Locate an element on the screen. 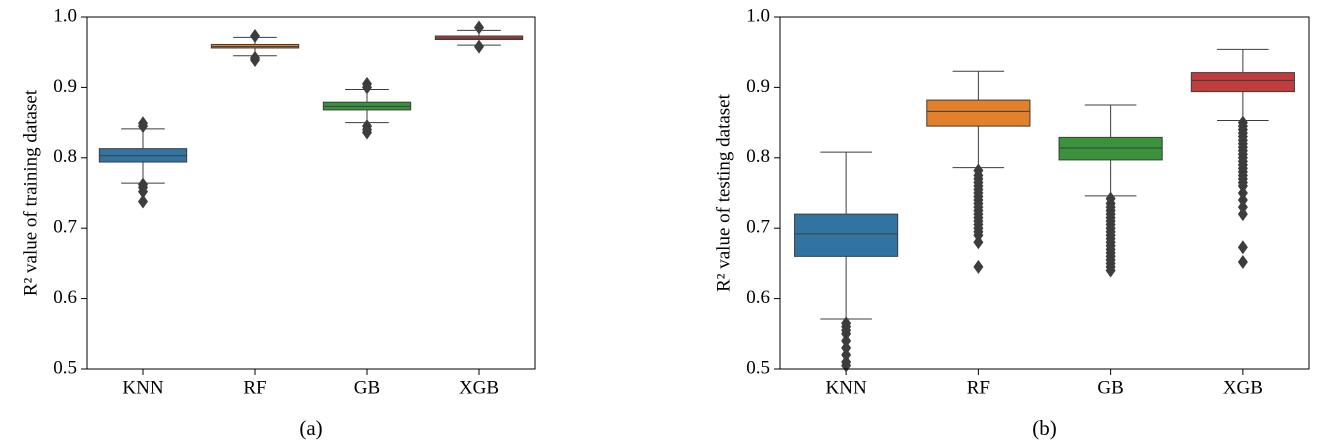  caption: (b) is located at coordinates (1044, 428).